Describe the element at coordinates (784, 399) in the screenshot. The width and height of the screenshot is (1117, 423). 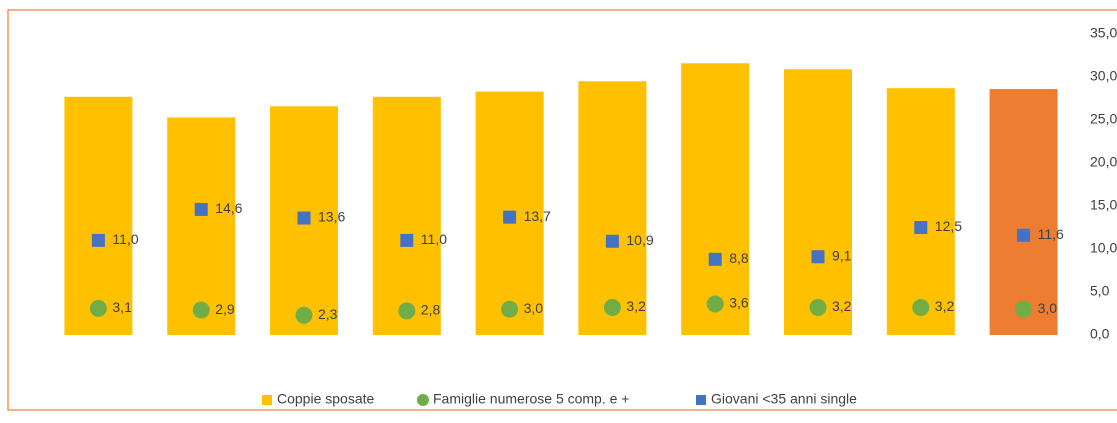
I see `legend-label: Giovani <35 anni single` at that location.